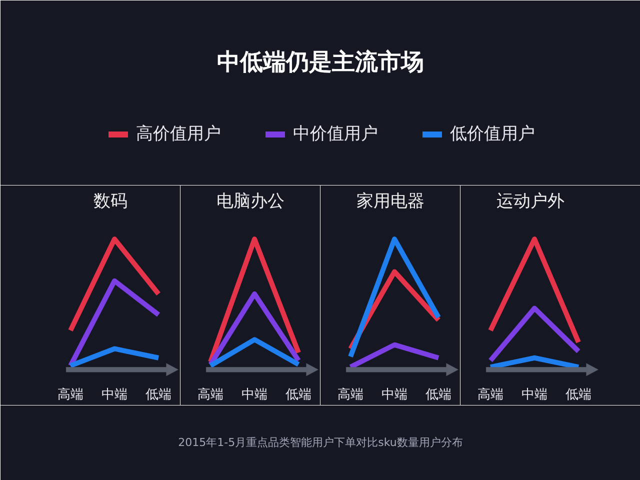 The height and width of the screenshot is (480, 640). I want to click on chart-title: 电脑办公, so click(250, 202).